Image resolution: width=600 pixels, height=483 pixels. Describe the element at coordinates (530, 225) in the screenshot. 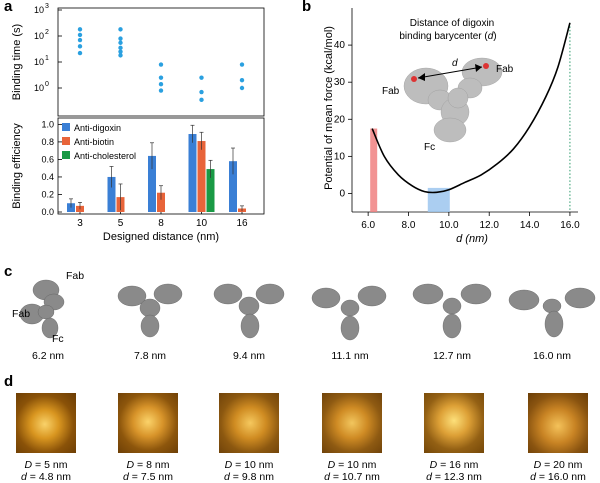

I see `pmf-xtick-label: 14.0` at that location.